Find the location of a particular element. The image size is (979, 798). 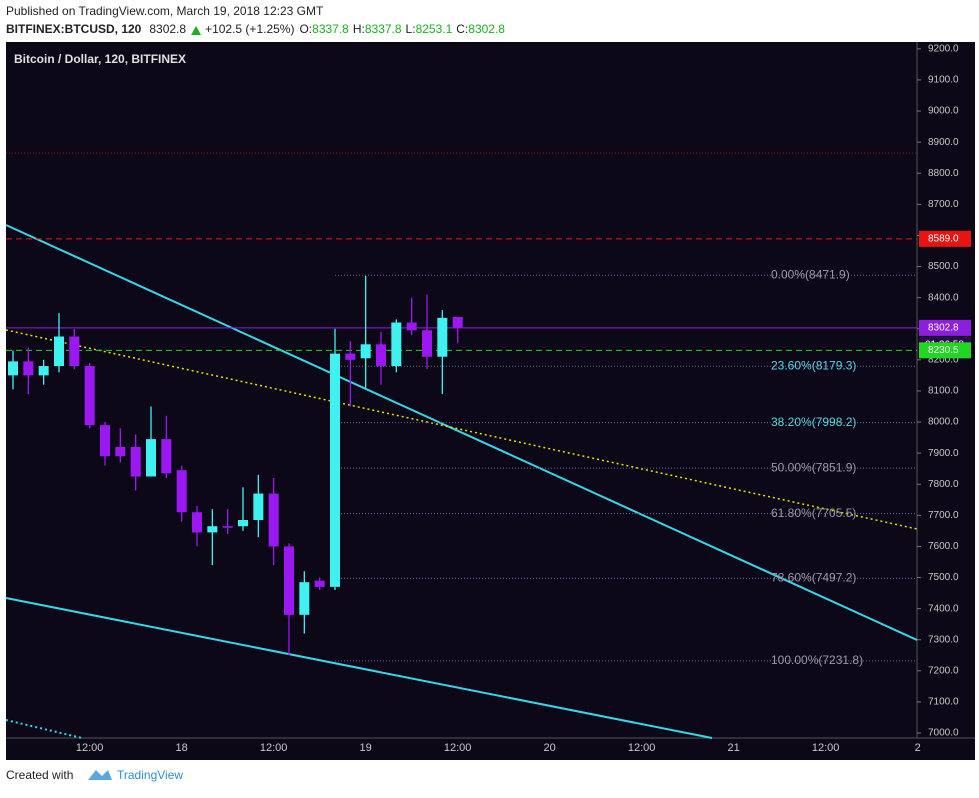

y-tick-label: 9100.0 is located at coordinates (943, 80).